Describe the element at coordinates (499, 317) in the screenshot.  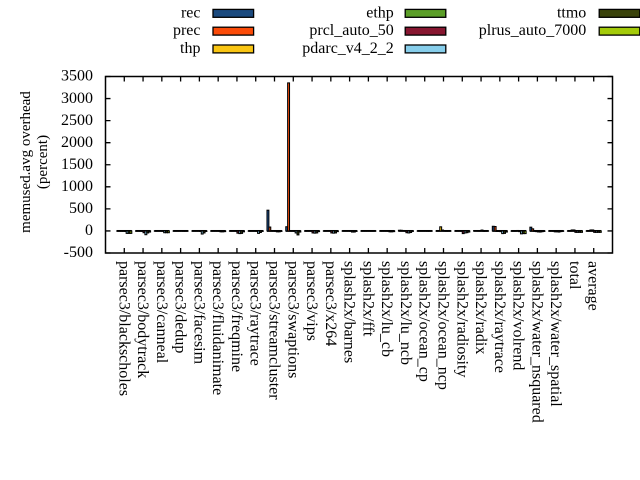
I see `svg-text: splash2x/raytrace` at that location.